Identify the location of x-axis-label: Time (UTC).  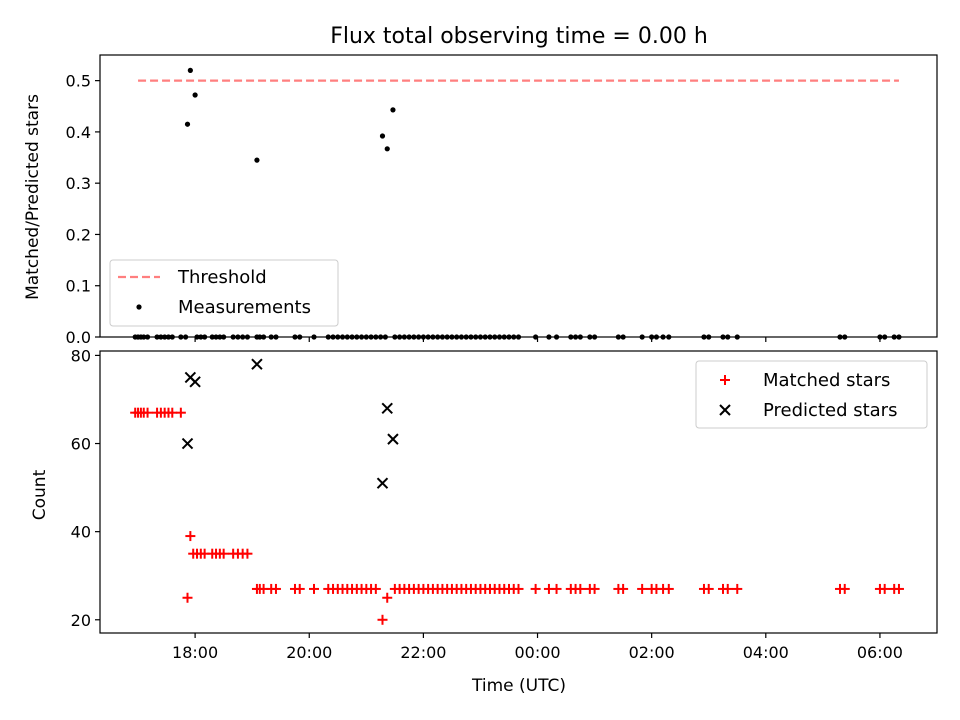
(518, 686).